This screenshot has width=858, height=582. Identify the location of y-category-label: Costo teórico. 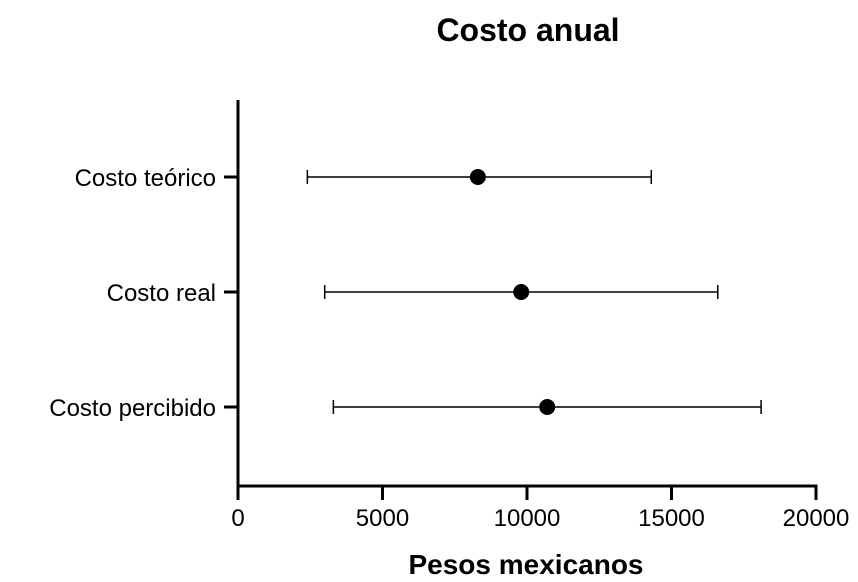
(145, 178).